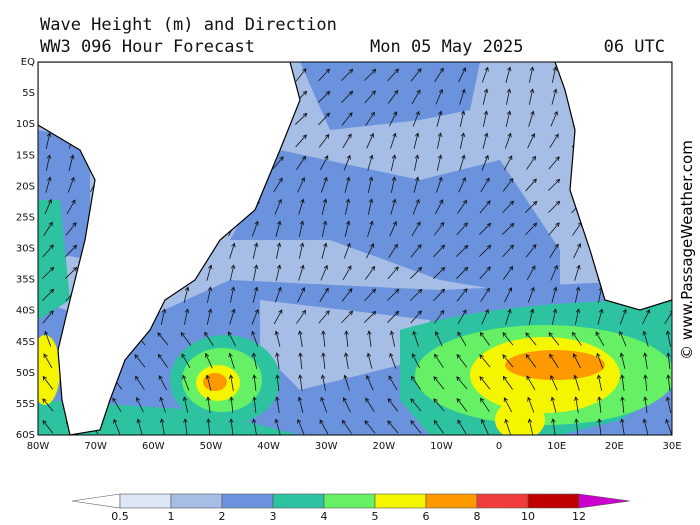  Describe the element at coordinates (25, 435) in the screenshot. I see `lat-label: 60S` at that location.